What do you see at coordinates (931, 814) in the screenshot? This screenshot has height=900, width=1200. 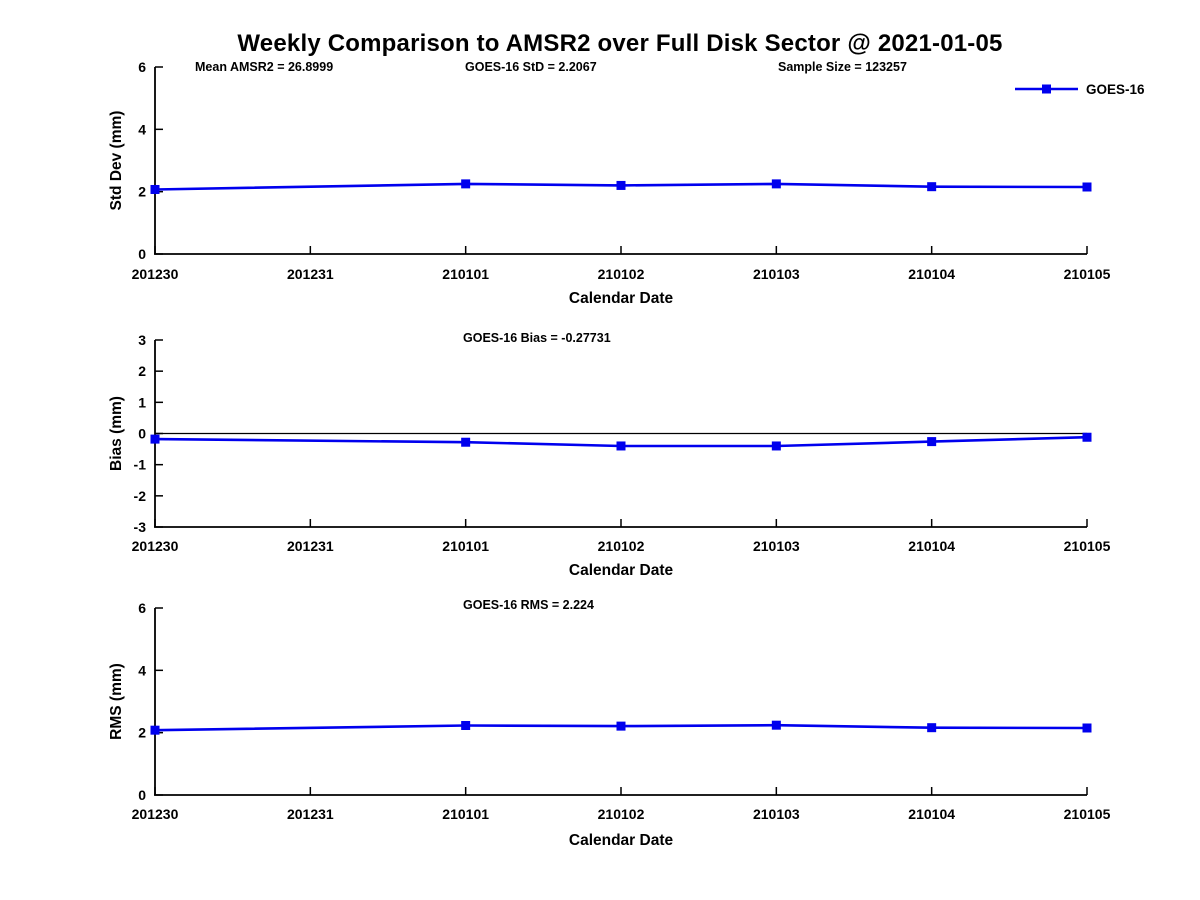 I see `rms-panel-x-tick-label: 210104` at bounding box center [931, 814].